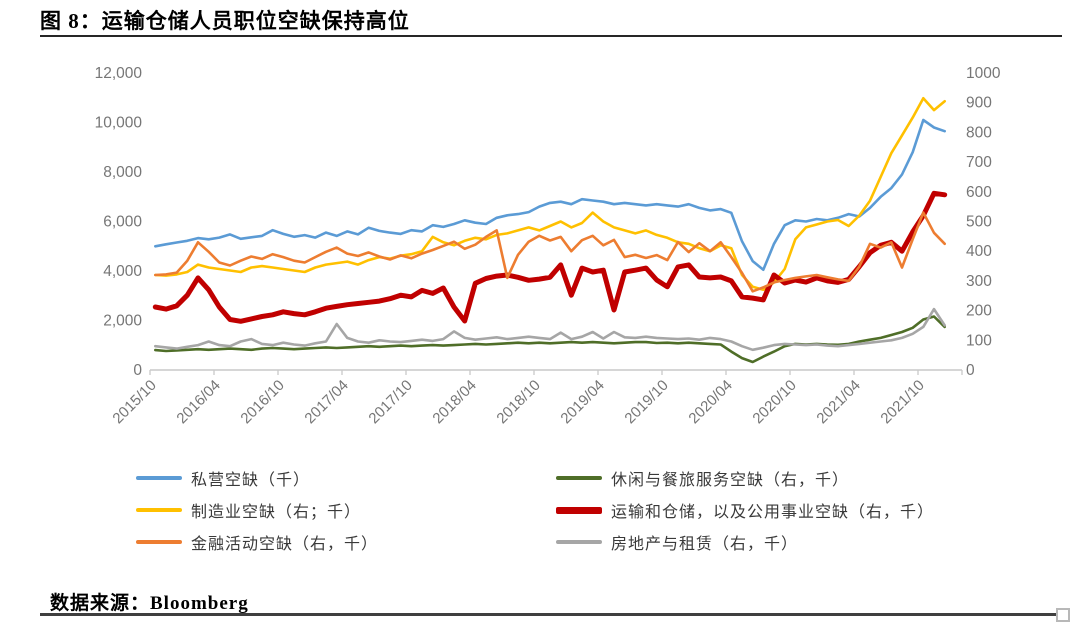 The height and width of the screenshot is (627, 1080). What do you see at coordinates (198, 402) in the screenshot?
I see `x-axis-tick-label: 2016/04` at bounding box center [198, 402].